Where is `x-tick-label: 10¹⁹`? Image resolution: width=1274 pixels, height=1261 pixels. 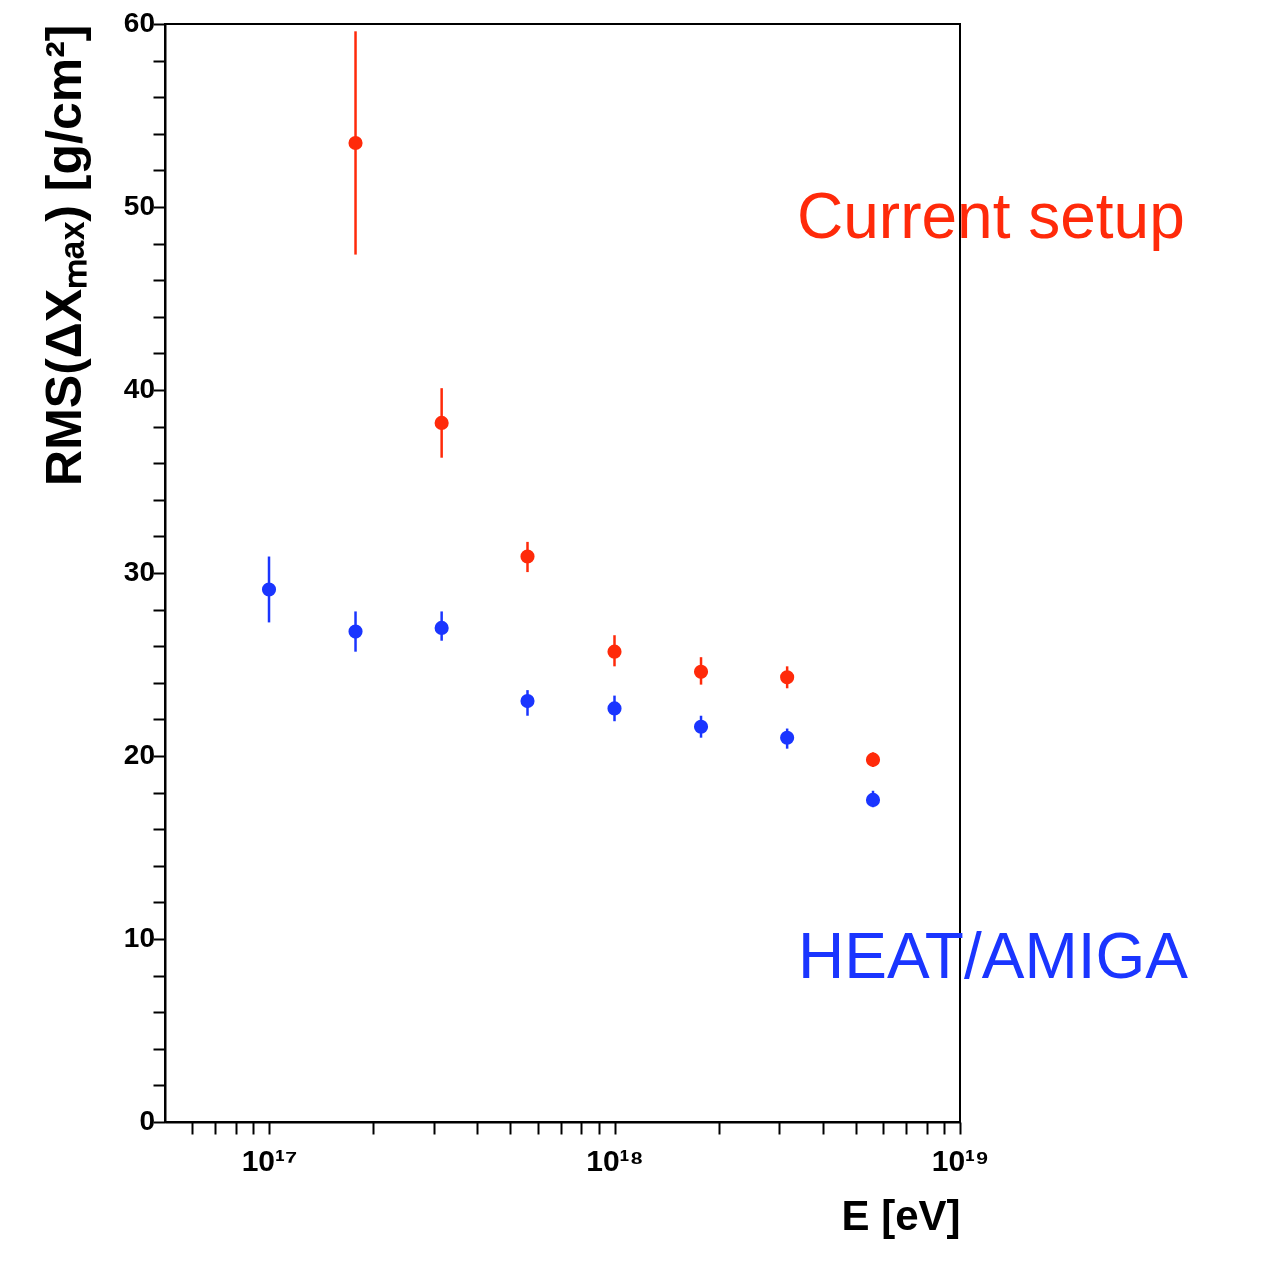
x-tick-label: 10¹⁹ is located at coordinates (960, 1160).